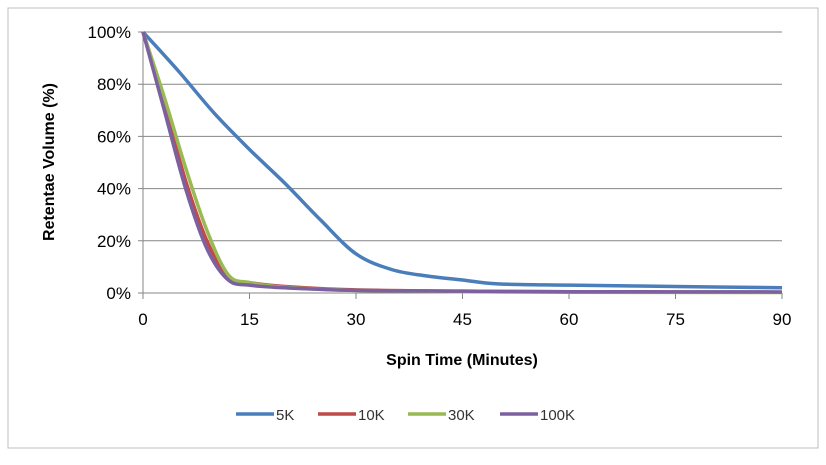 This screenshot has width=826, height=465. Describe the element at coordinates (462, 360) in the screenshot. I see `x-axis-label: Spin Time (Minutes)` at that location.